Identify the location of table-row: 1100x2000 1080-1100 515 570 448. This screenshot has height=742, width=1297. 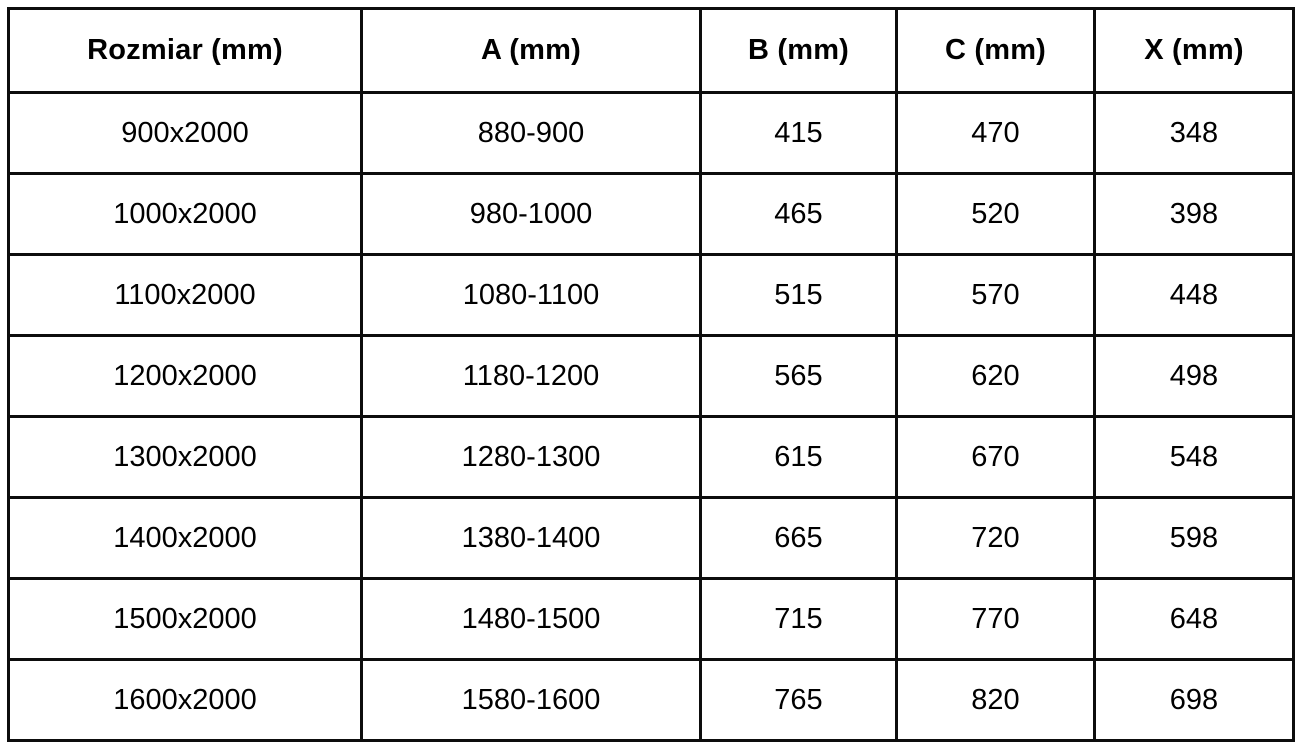
(651, 295).